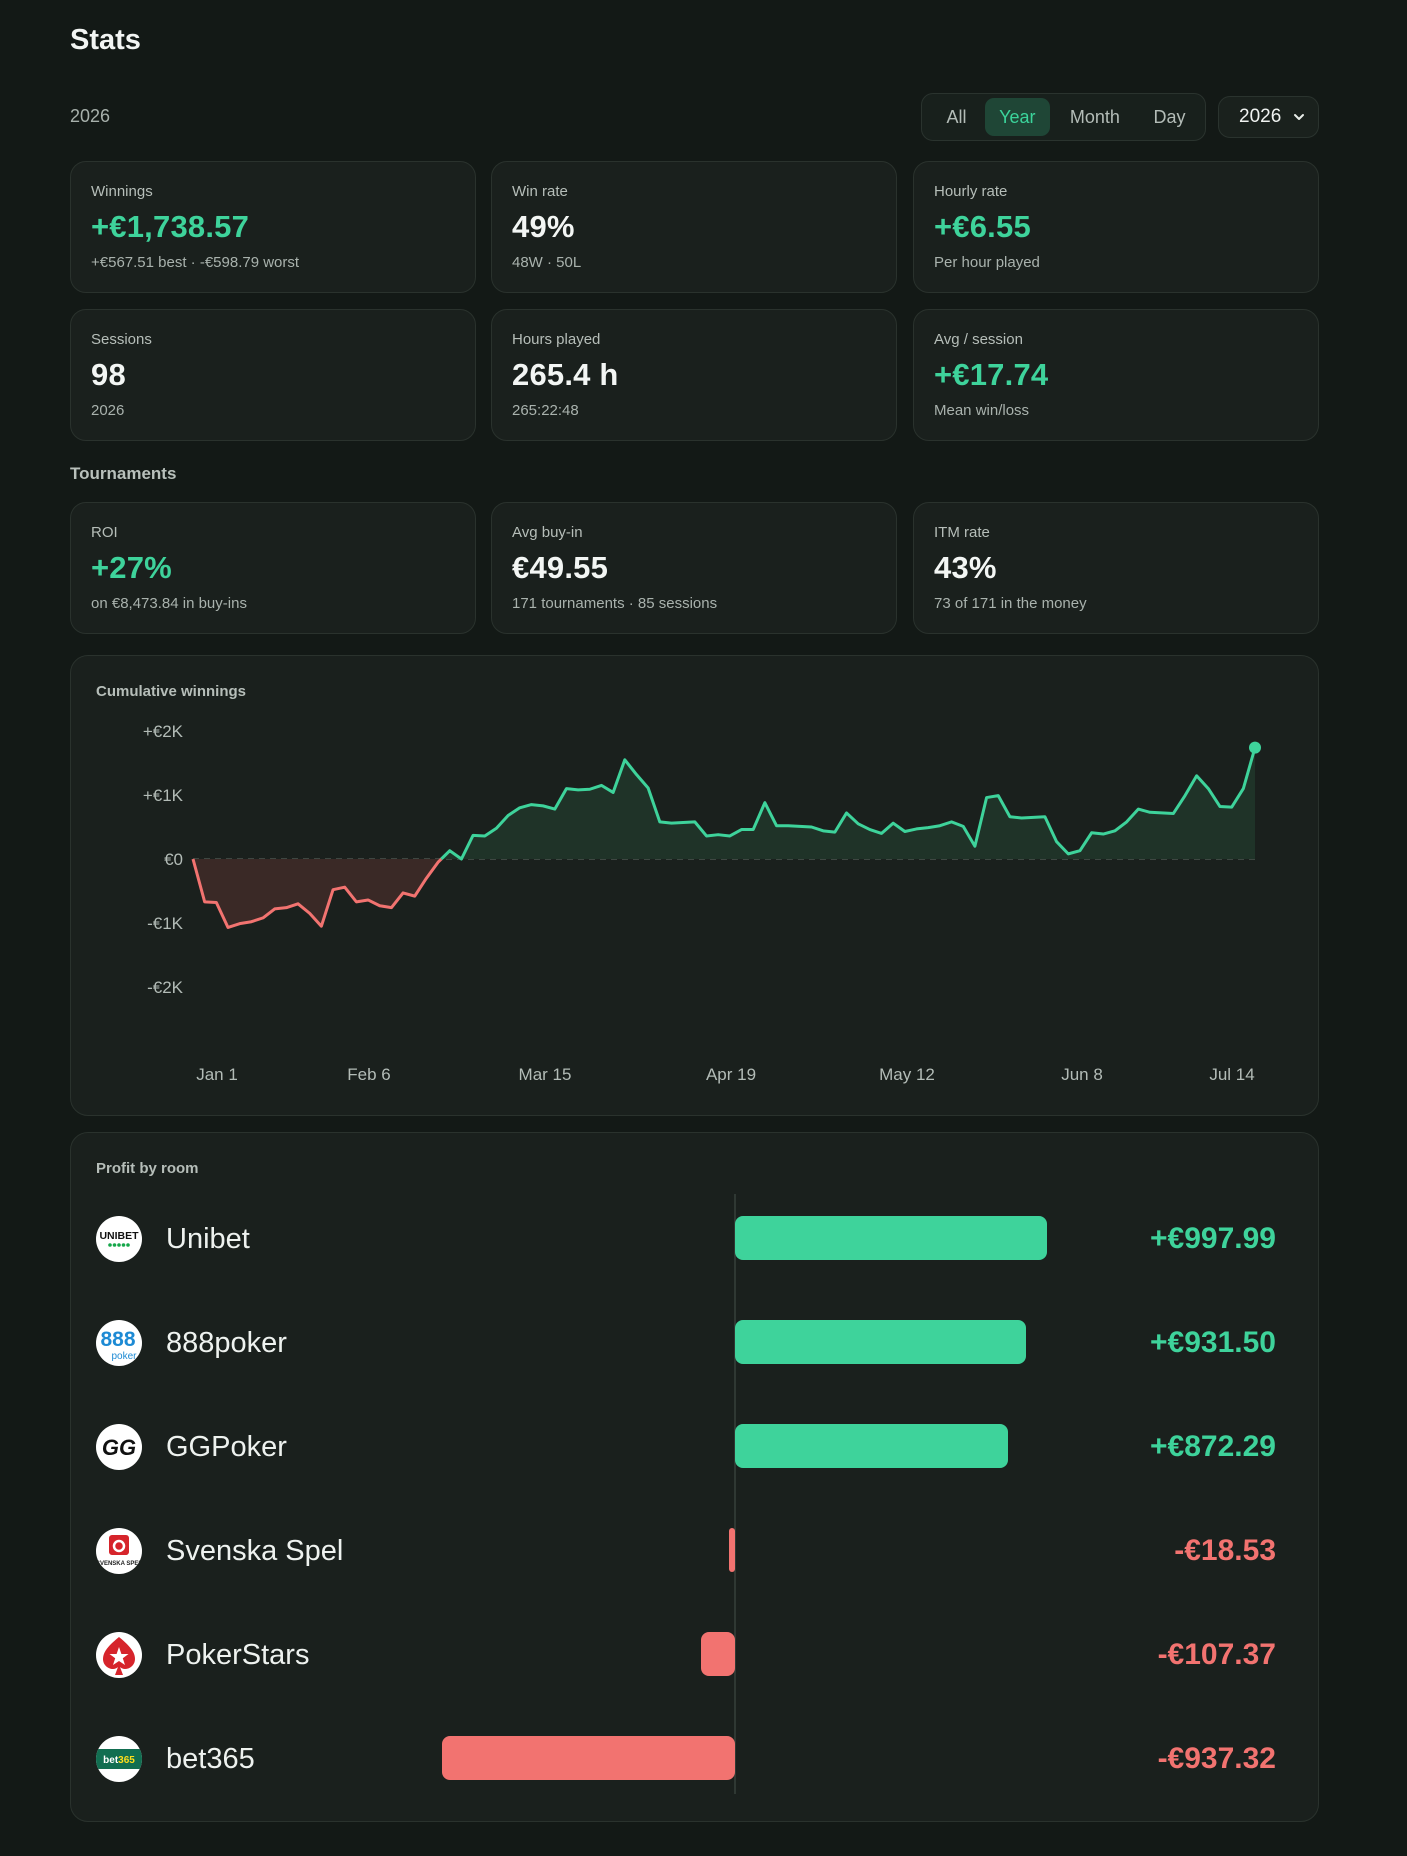 The image size is (1407, 1856). I want to click on stat-card-sessions: Sessions 98 2026, so click(273, 375).